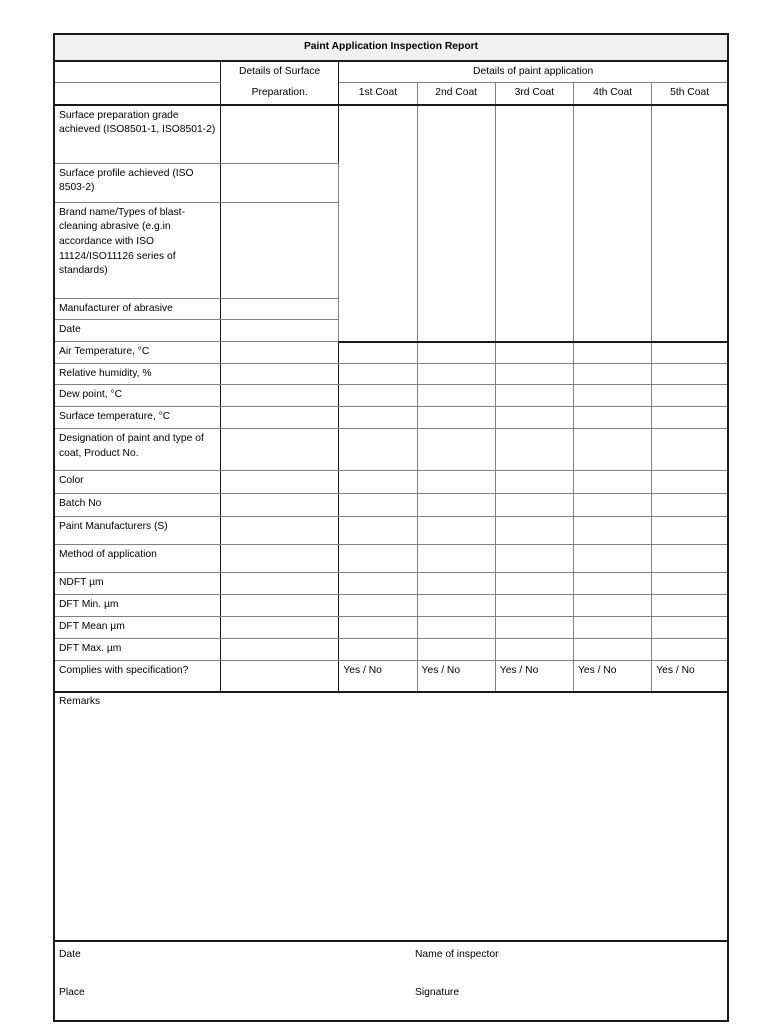 This screenshot has width=768, height=1024. What do you see at coordinates (115, 417) in the screenshot?
I see `row-label-text: Surface temperature, °C` at bounding box center [115, 417].